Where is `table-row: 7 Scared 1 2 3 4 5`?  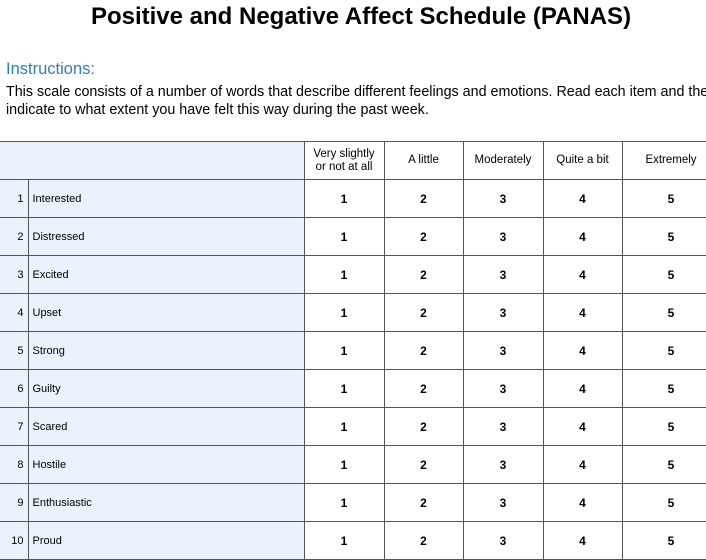
table-row: 7 Scared 1 2 3 4 5 is located at coordinates (353, 426).